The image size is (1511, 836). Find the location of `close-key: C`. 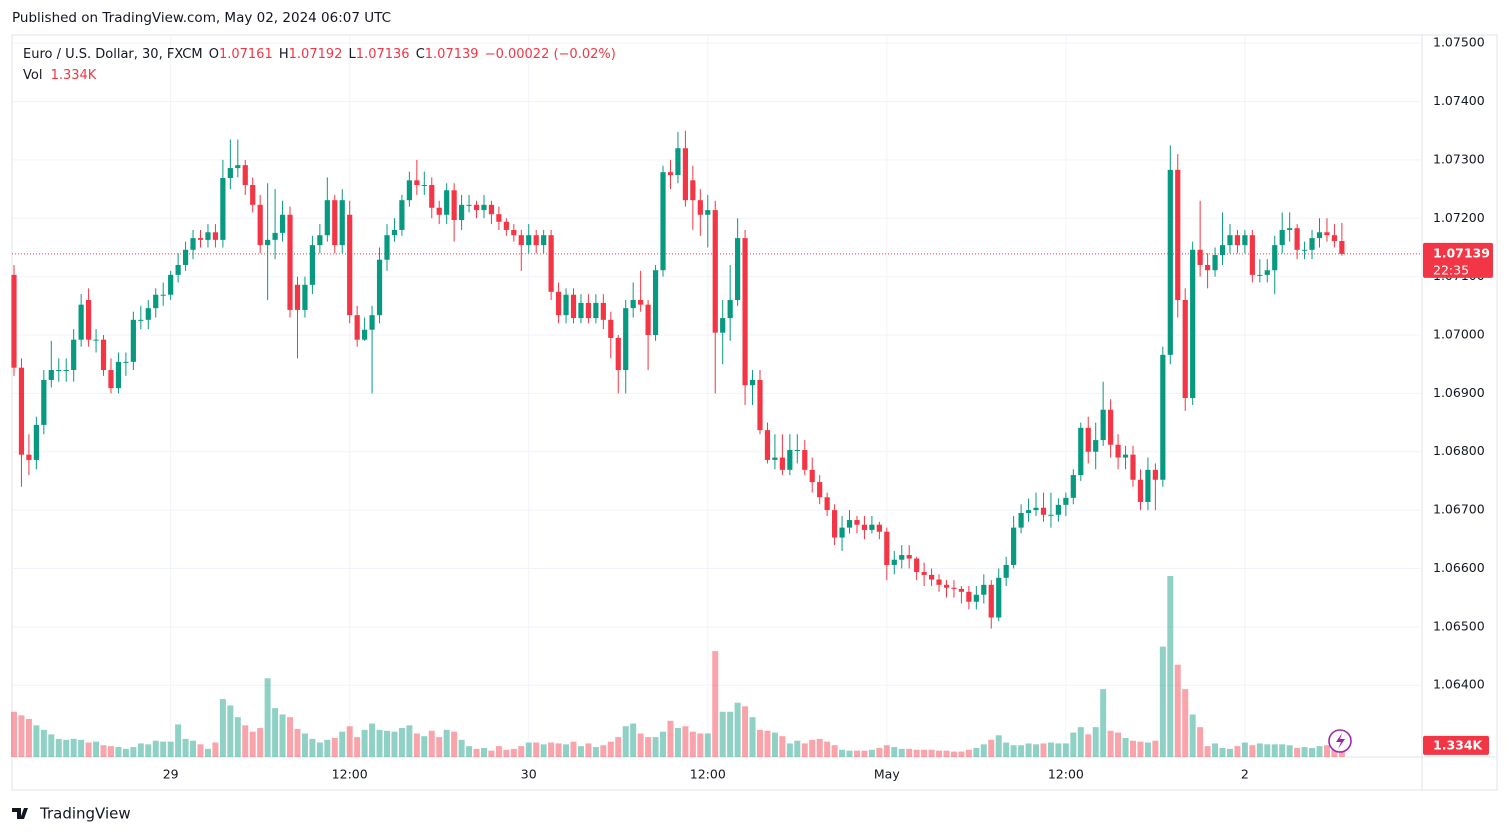

close-key: C is located at coordinates (420, 54).